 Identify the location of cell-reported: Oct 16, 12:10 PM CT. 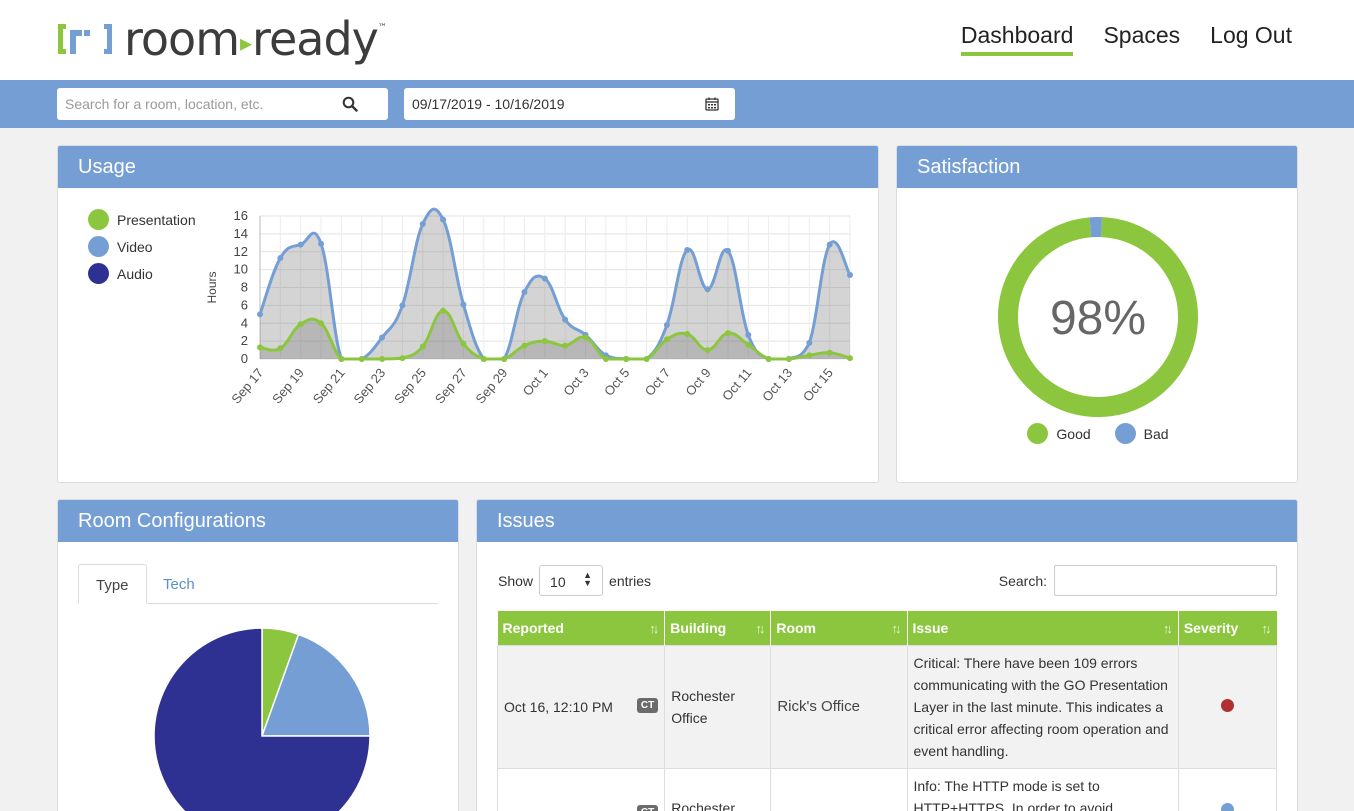
(581, 706).